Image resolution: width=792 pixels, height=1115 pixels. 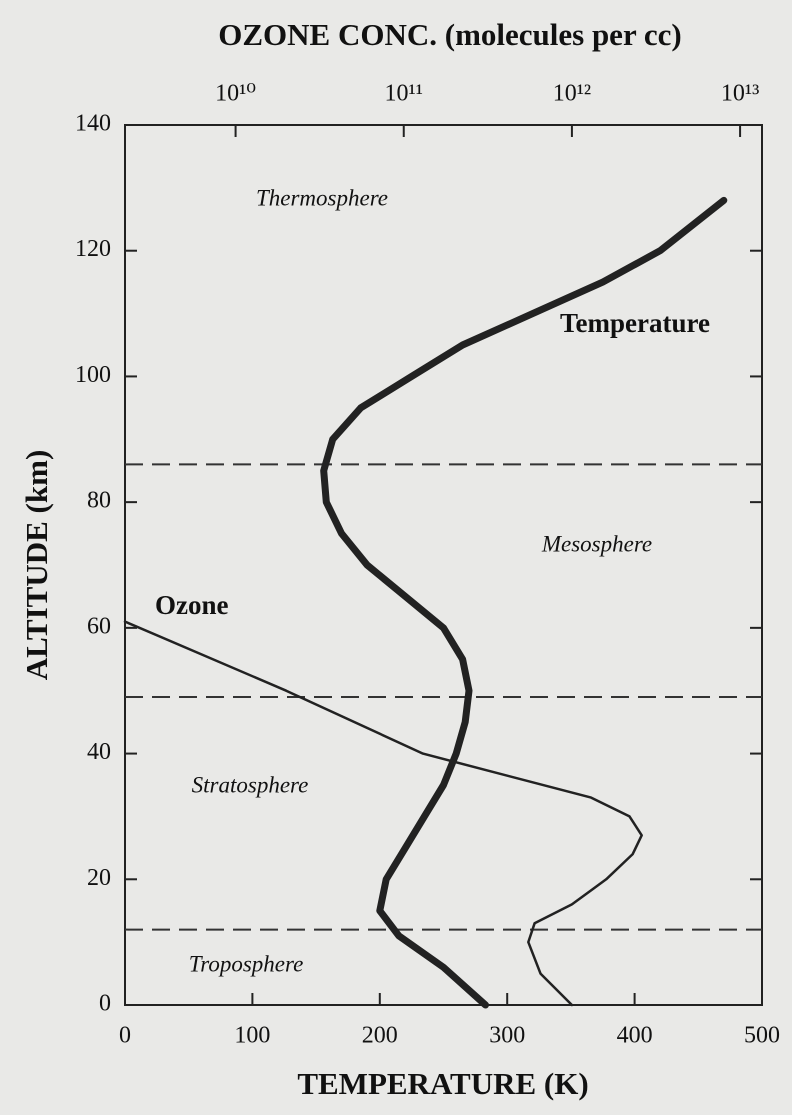 What do you see at coordinates (235, 94) in the screenshot?
I see `x2-tick-label: 10¹⁰` at bounding box center [235, 94].